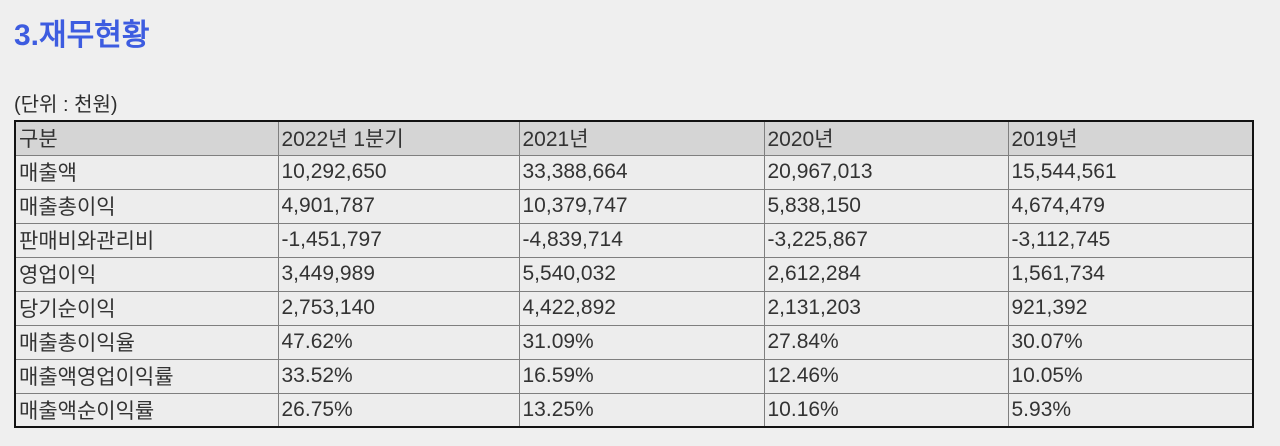  I want to click on column-header: 구분, so click(146, 138).